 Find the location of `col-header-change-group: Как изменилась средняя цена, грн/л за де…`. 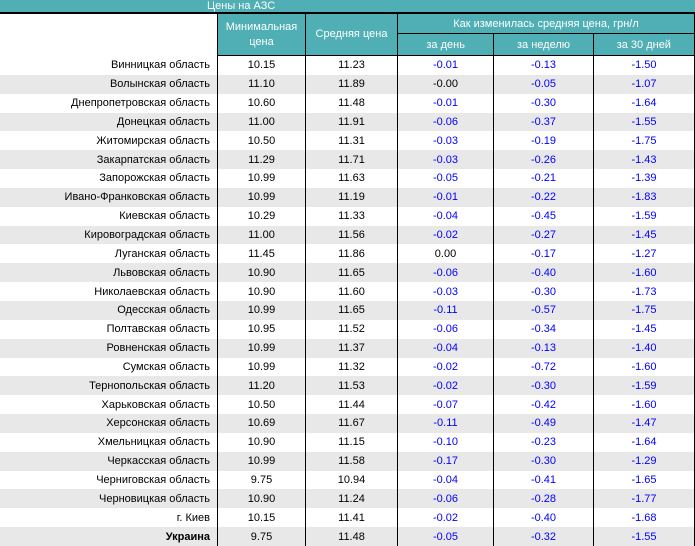

col-header-change-group: Как изменилась средняя цена, грн/л за де… is located at coordinates (546, 35).